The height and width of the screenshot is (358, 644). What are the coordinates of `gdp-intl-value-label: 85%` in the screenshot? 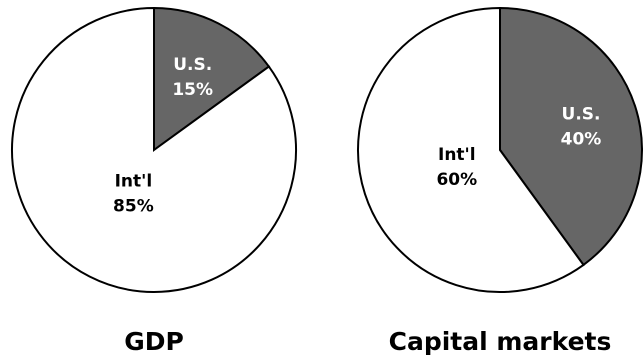 It's located at (133, 207).